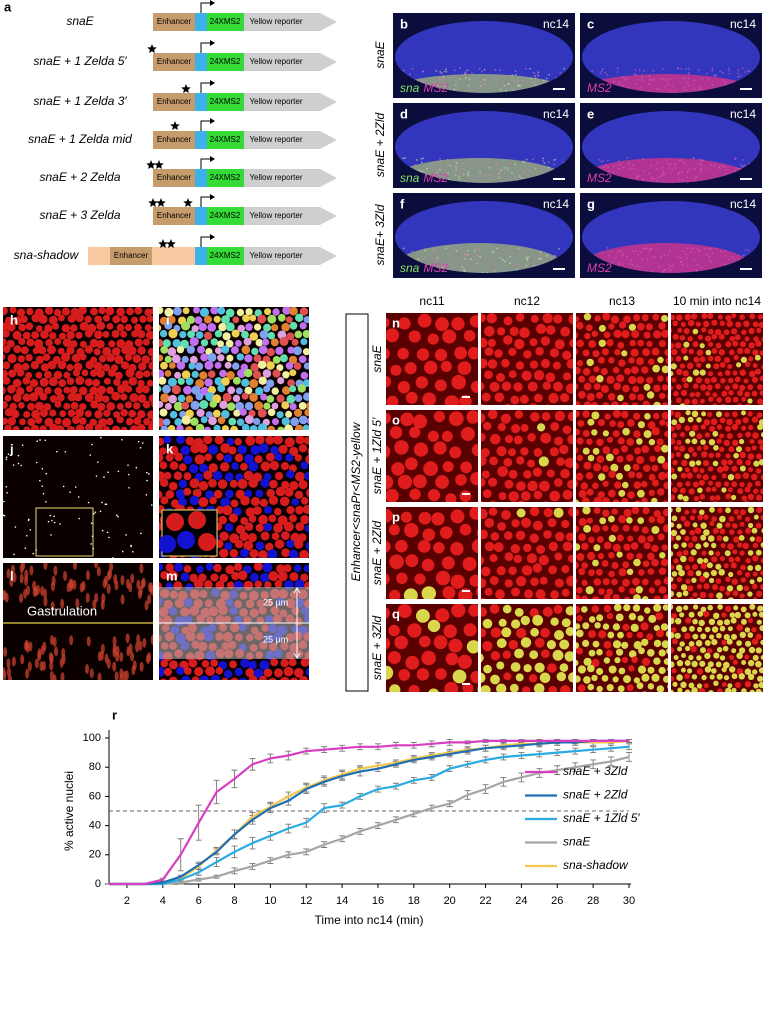 The image size is (783, 1015). What do you see at coordinates (424, 268) in the screenshot?
I see `channel-label: sna MS2` at bounding box center [424, 268].